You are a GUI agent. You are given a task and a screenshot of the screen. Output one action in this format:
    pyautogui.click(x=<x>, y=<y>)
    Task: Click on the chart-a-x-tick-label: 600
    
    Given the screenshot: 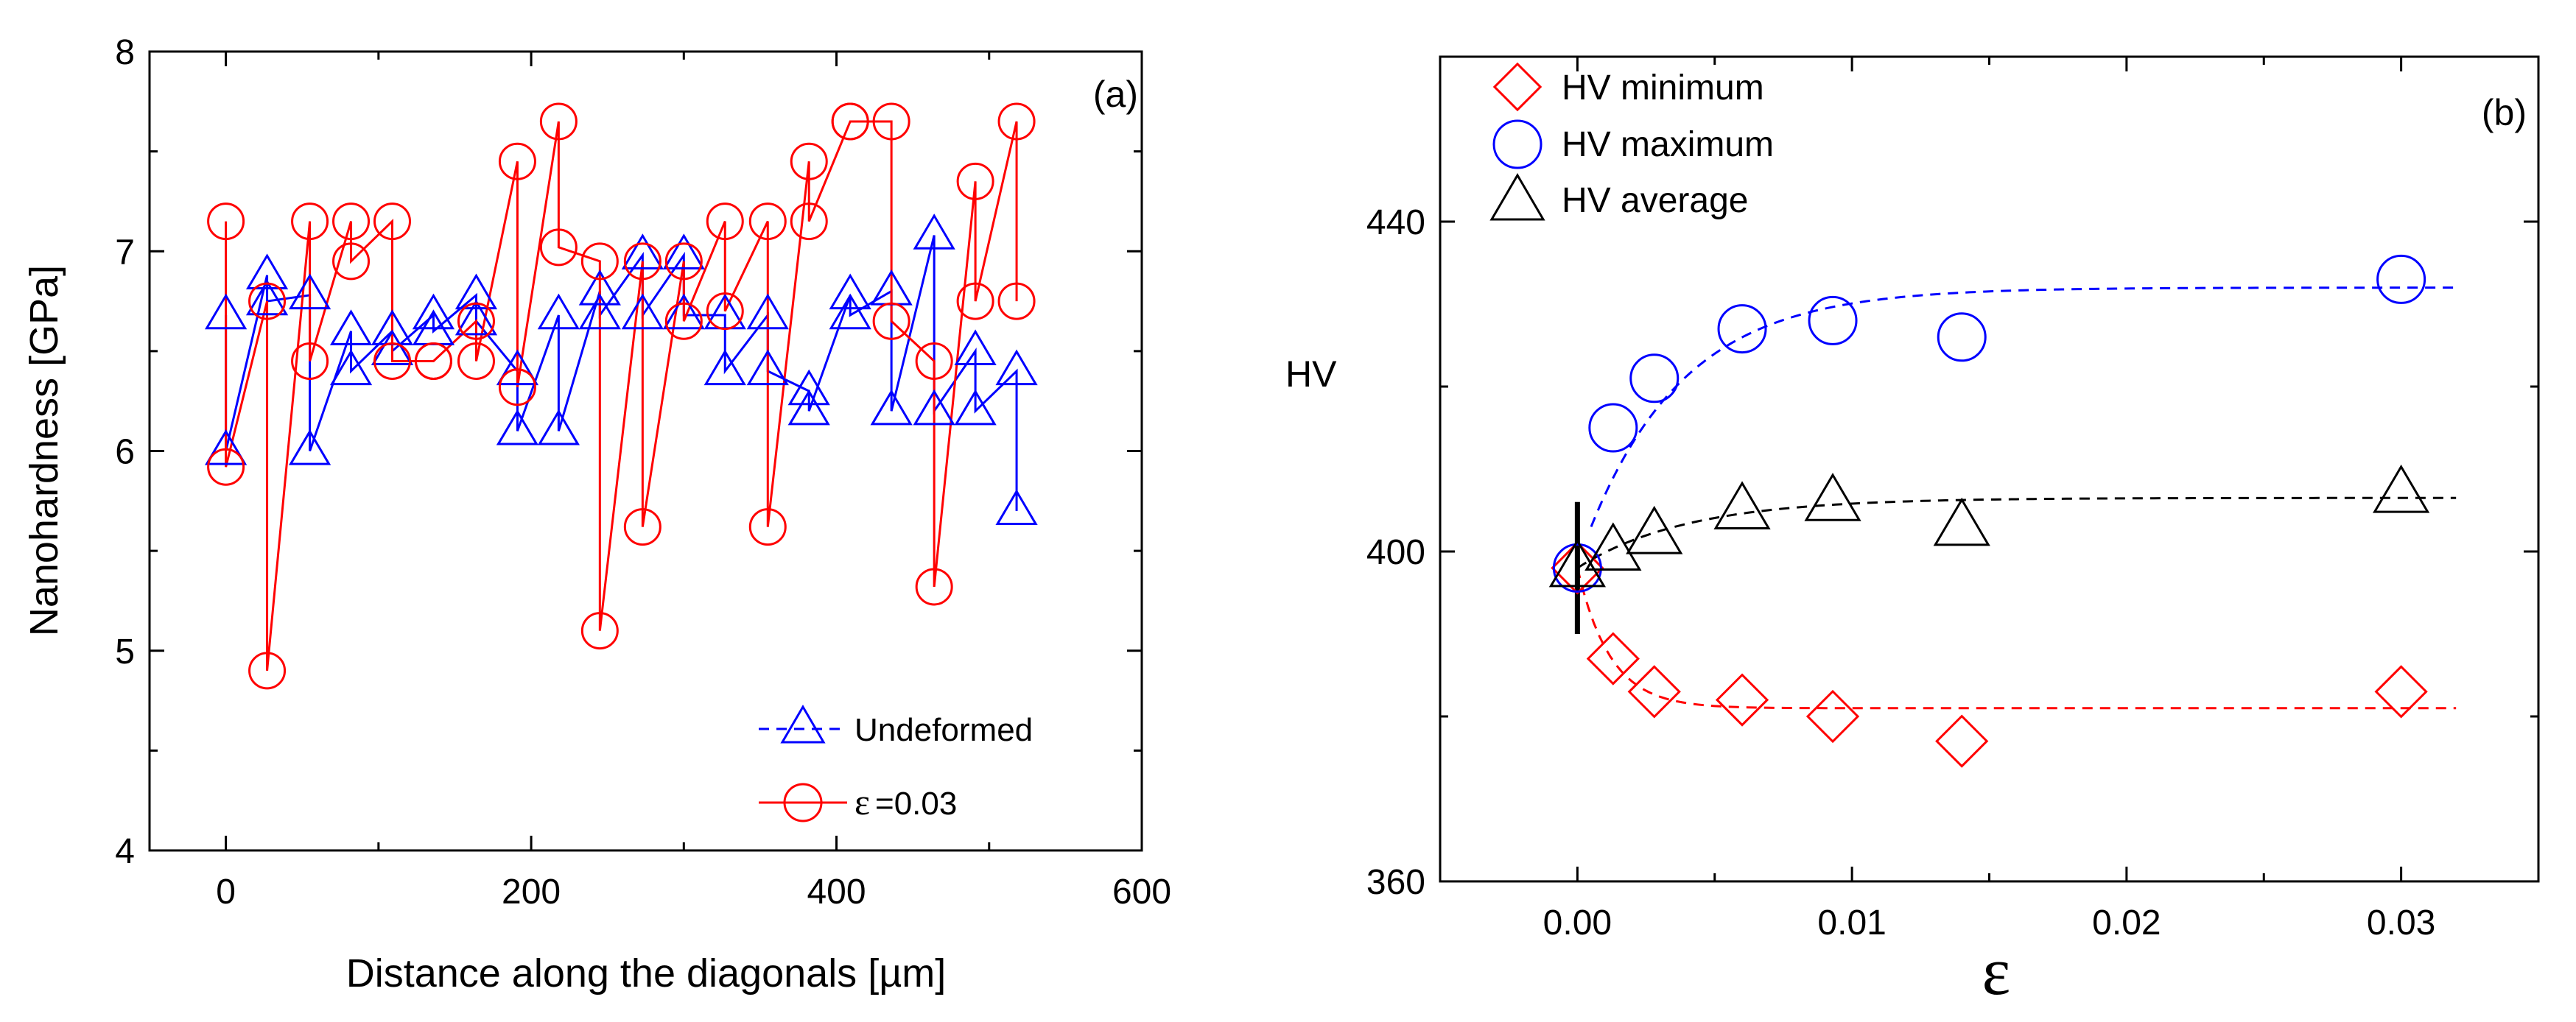 What is the action you would take?
    pyautogui.click(x=1141, y=893)
    